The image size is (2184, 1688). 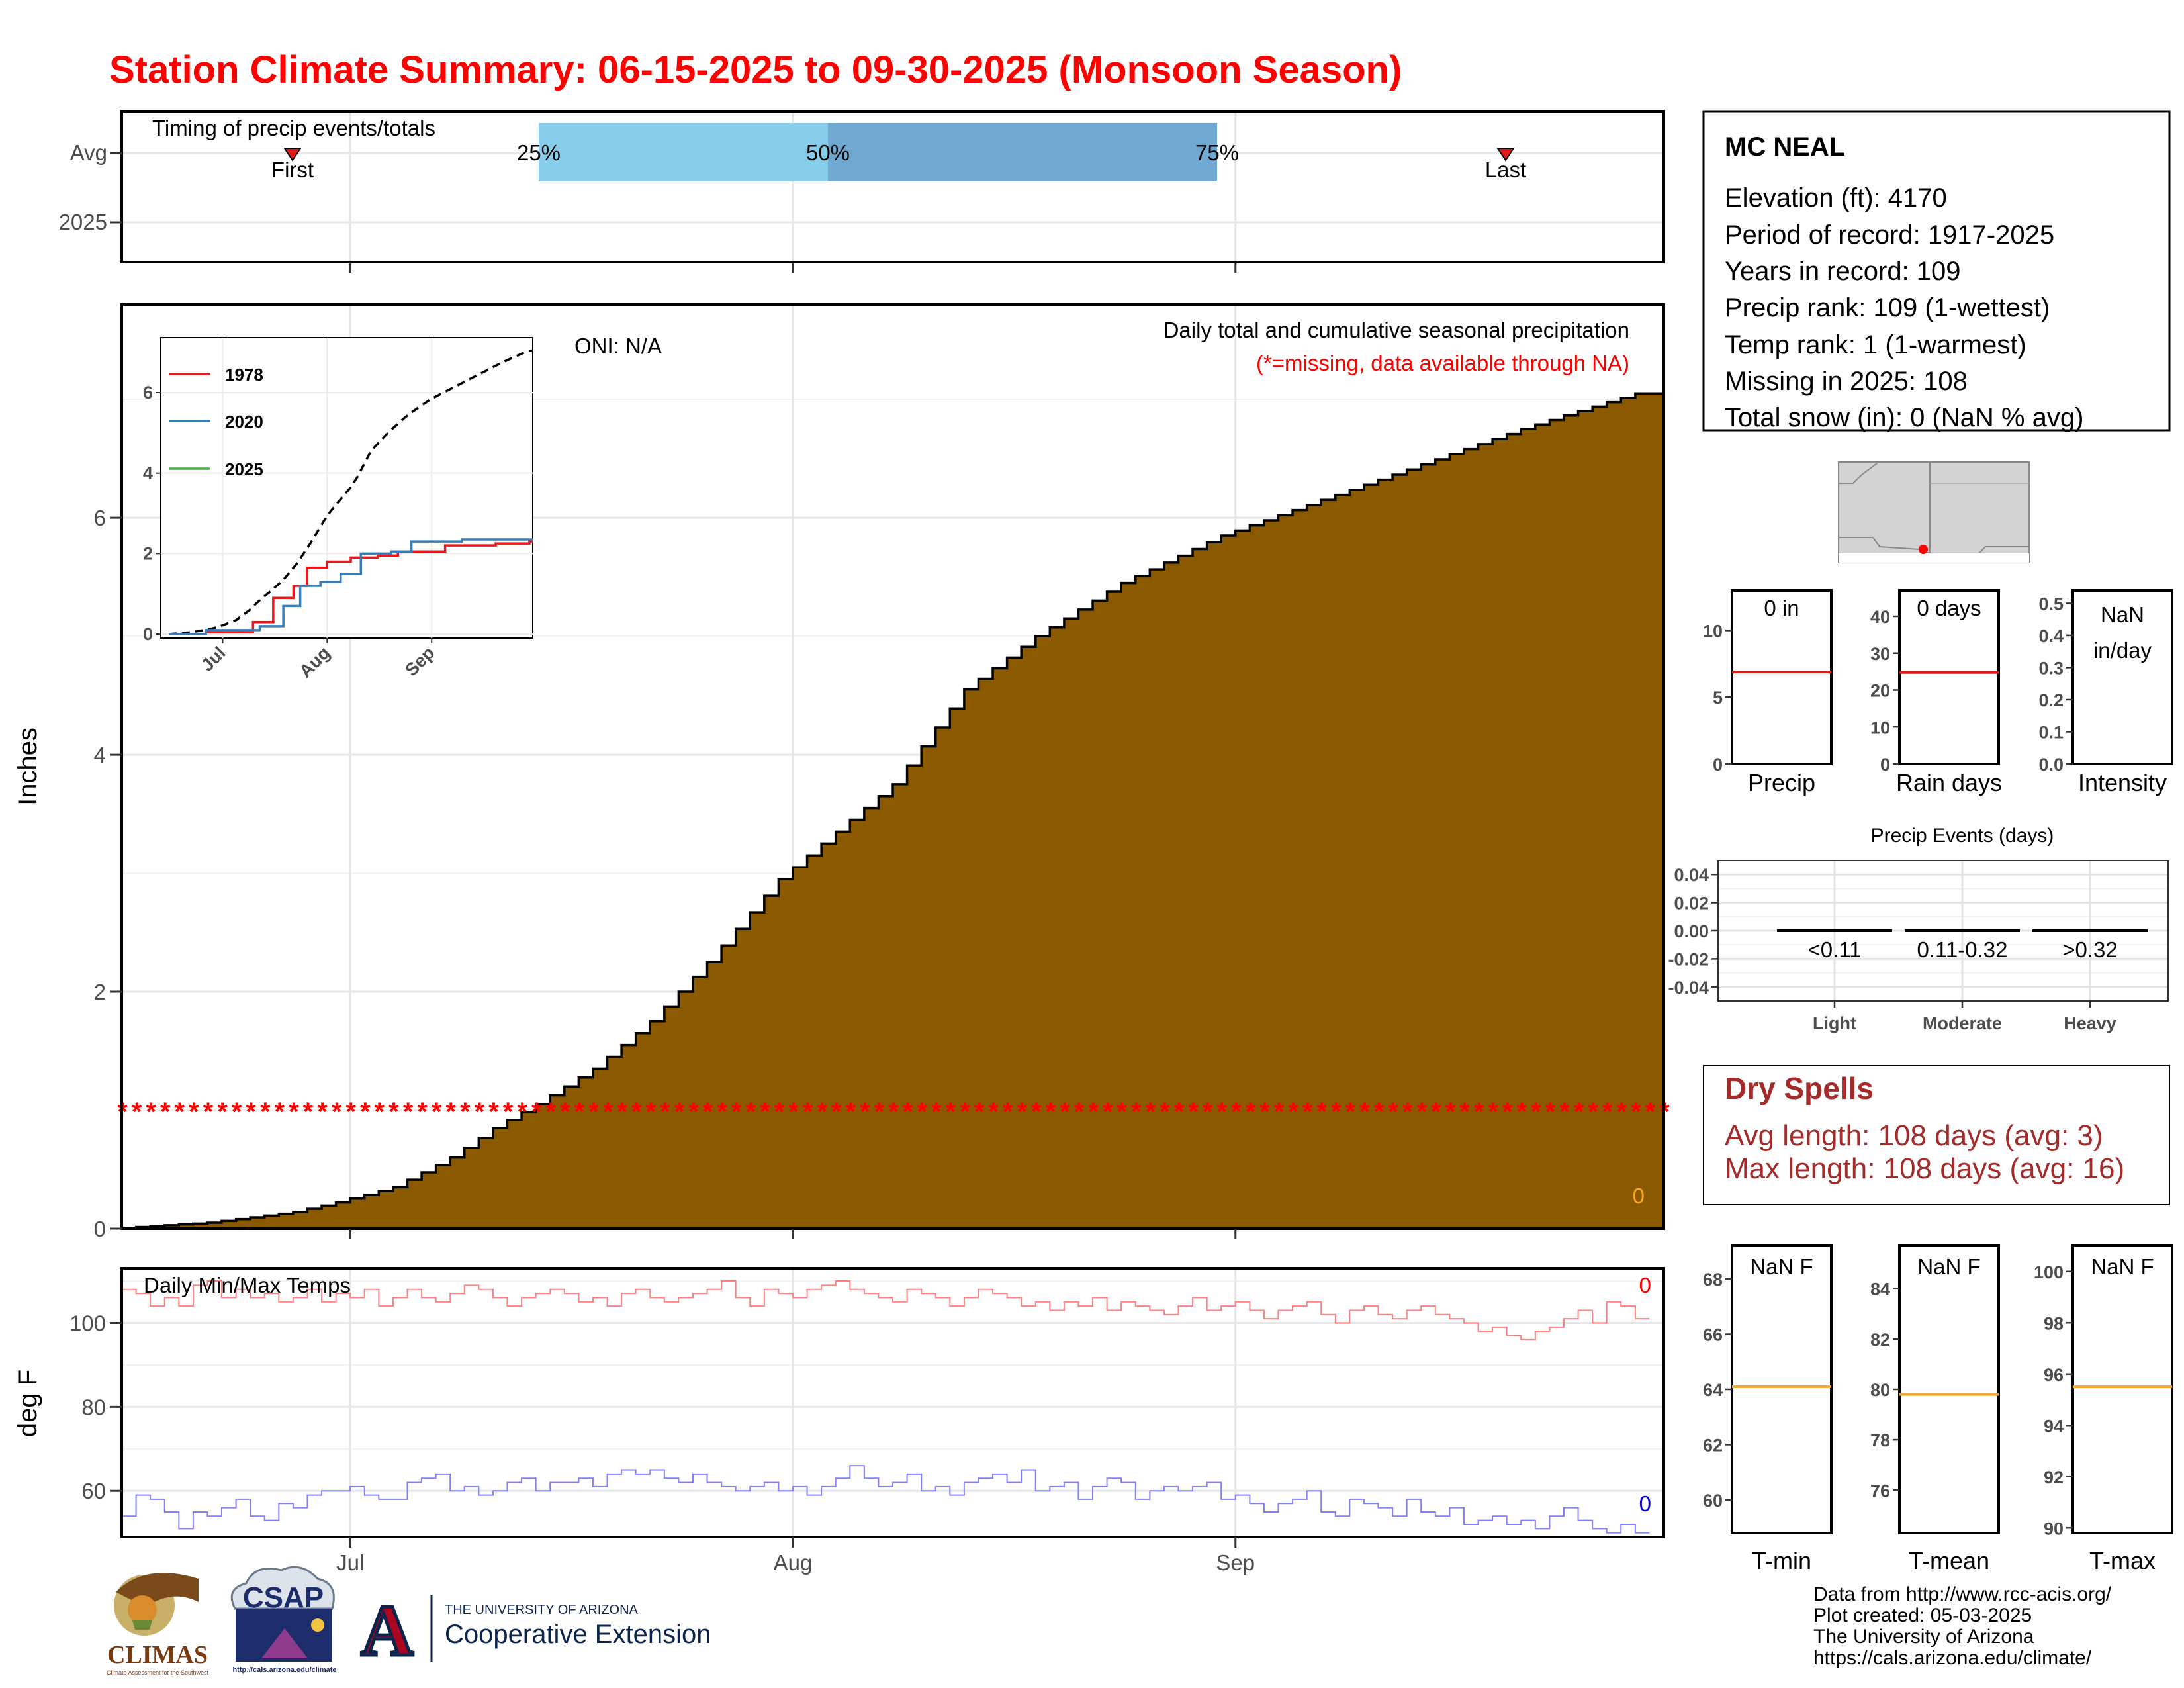 I want to click on rain-days-panel-axis: 0 10 20 30 40, so click(x=1885, y=690).